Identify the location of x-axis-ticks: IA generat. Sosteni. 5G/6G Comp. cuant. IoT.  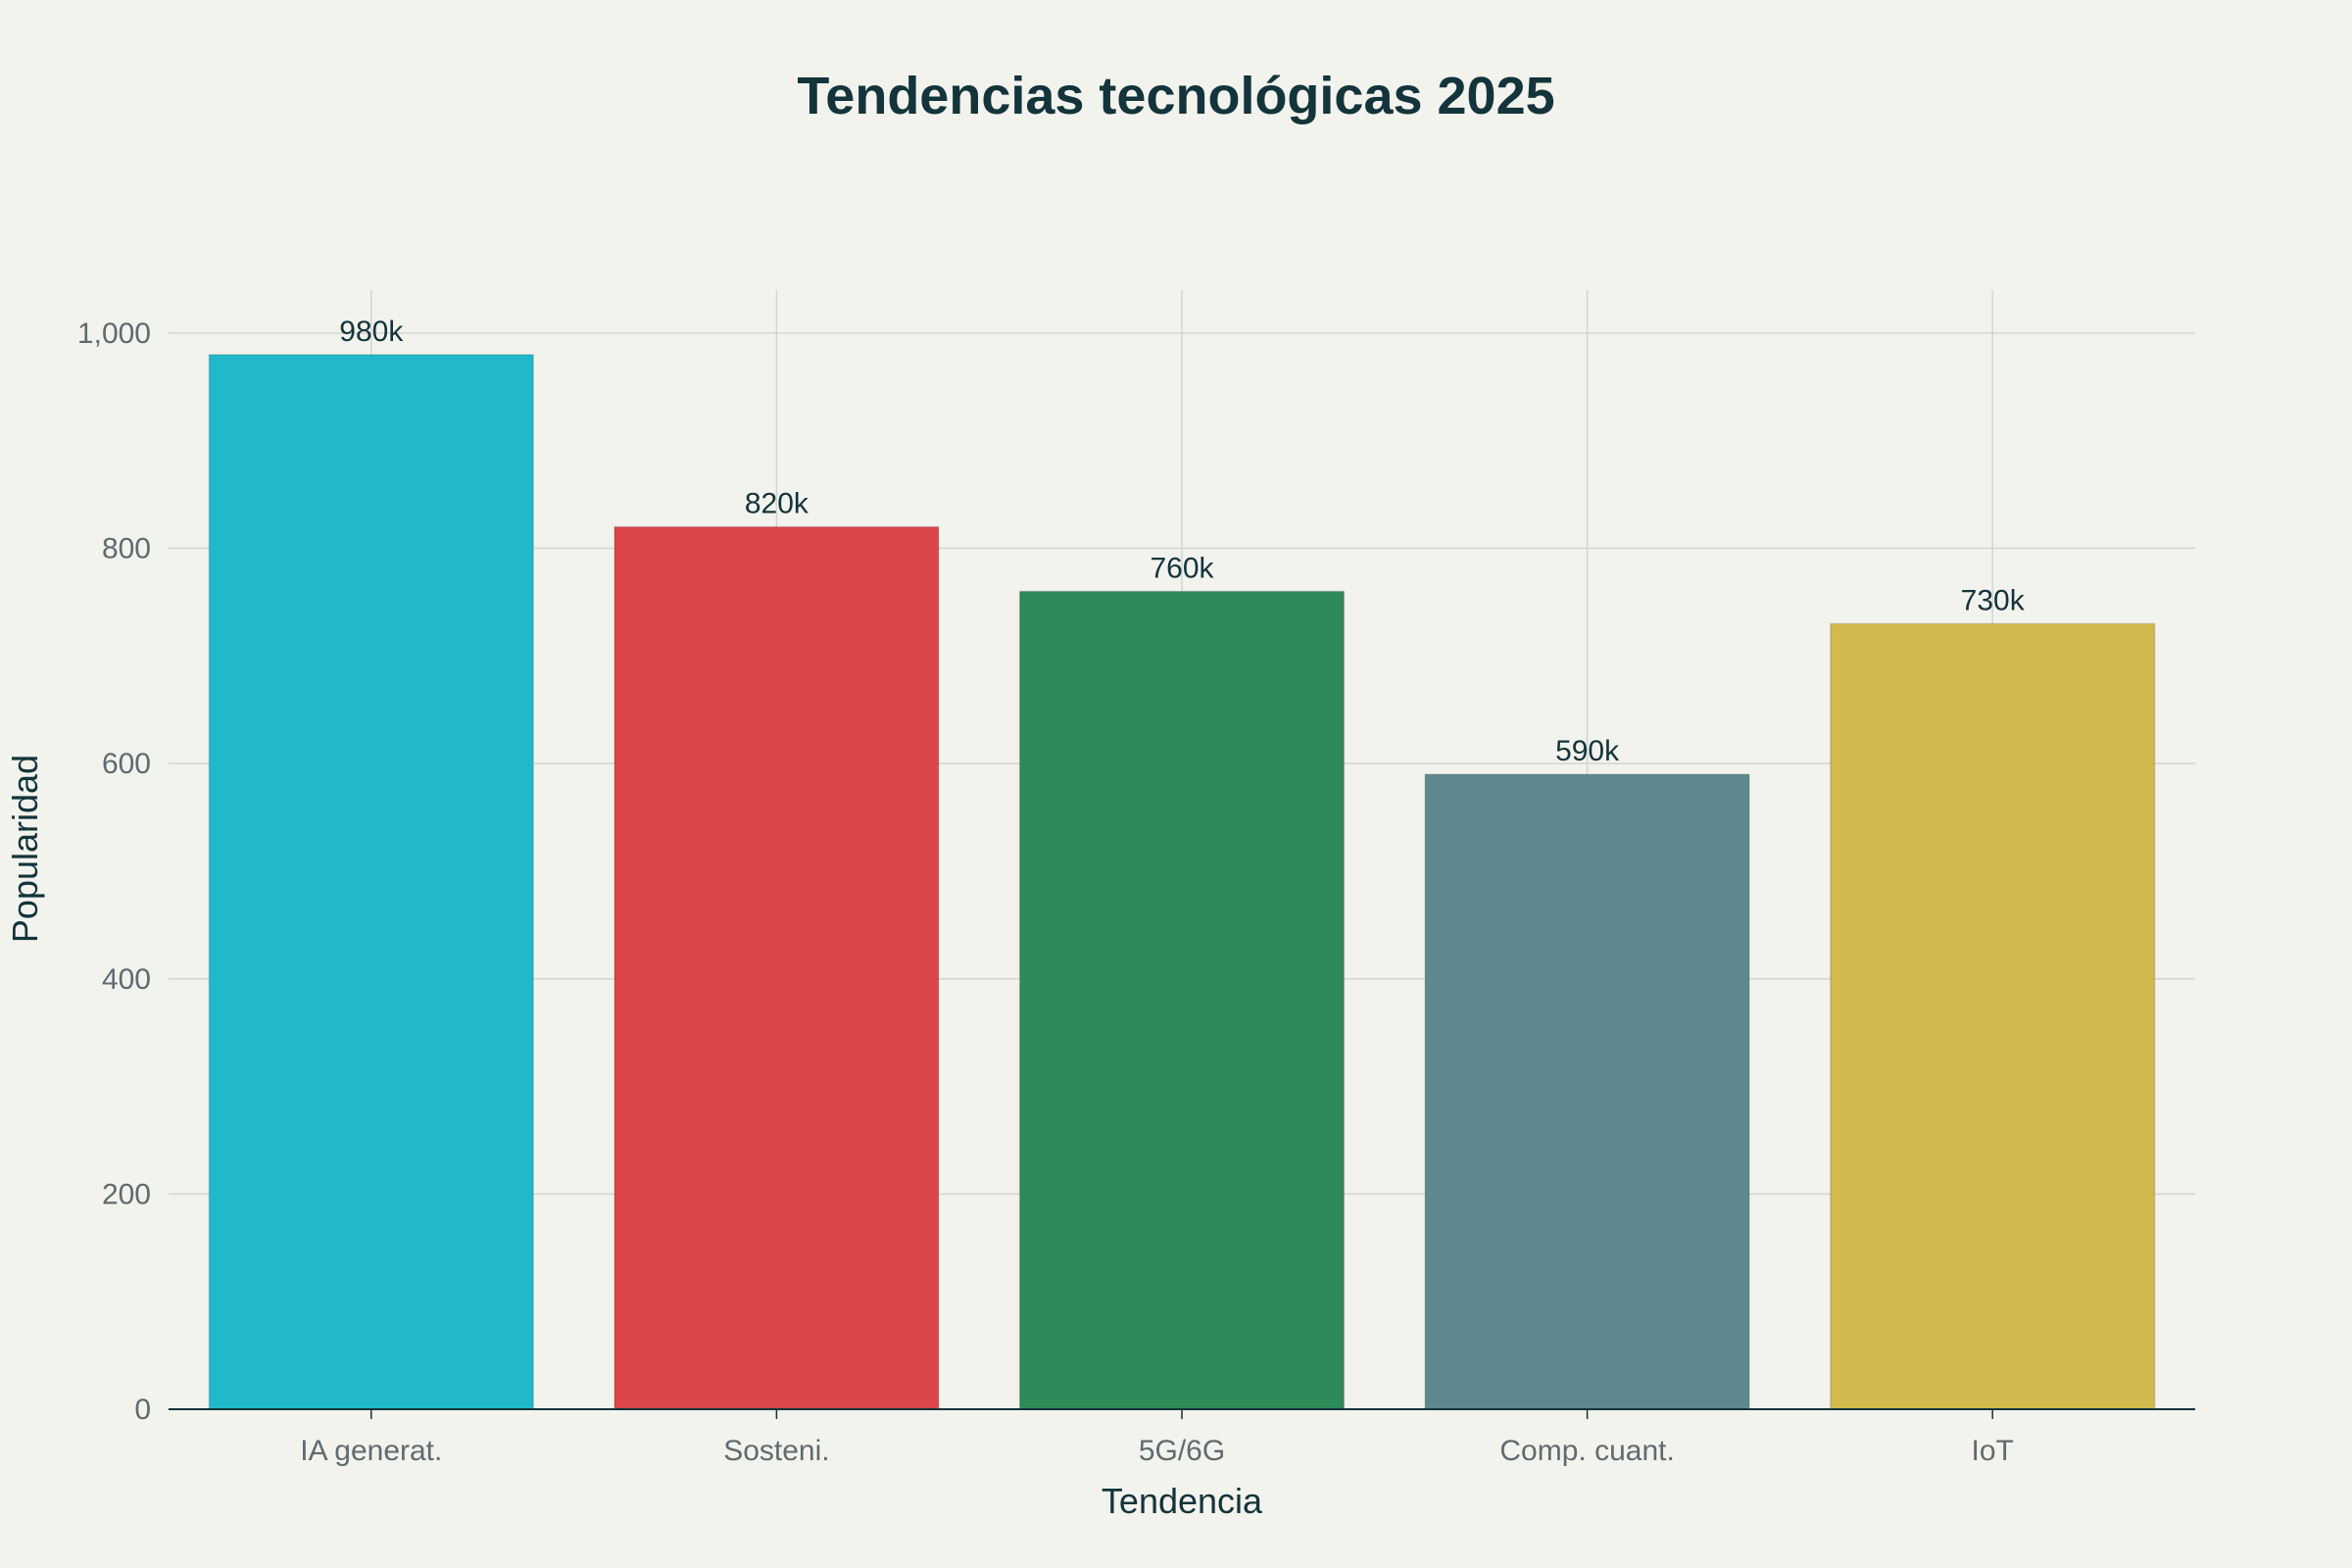
(1157, 1438).